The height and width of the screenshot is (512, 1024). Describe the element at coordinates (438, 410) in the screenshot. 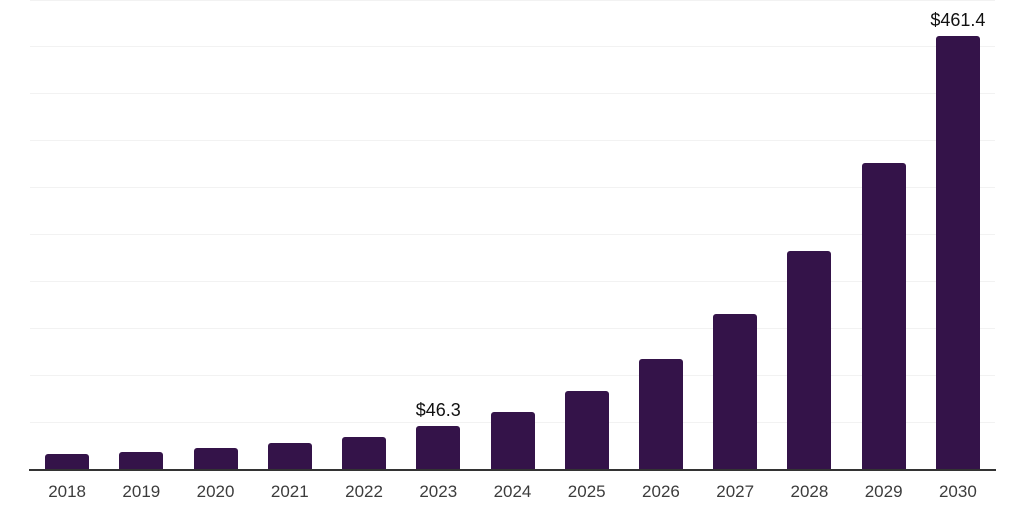

I see `value-label-2023: $46.3` at that location.